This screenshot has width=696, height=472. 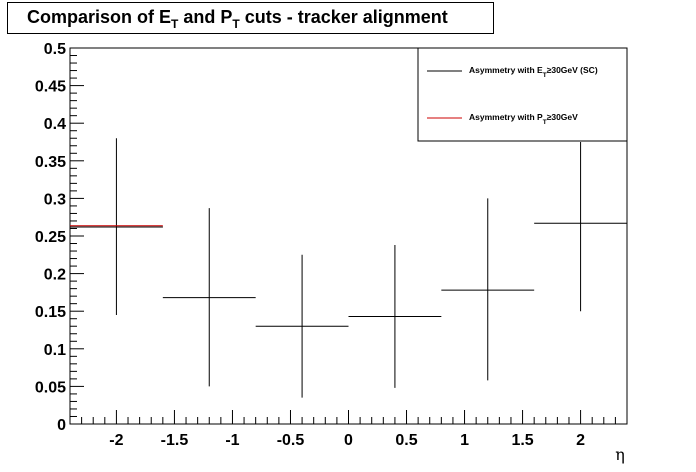 I want to click on chart-title-part: and P, so click(x=205, y=17).